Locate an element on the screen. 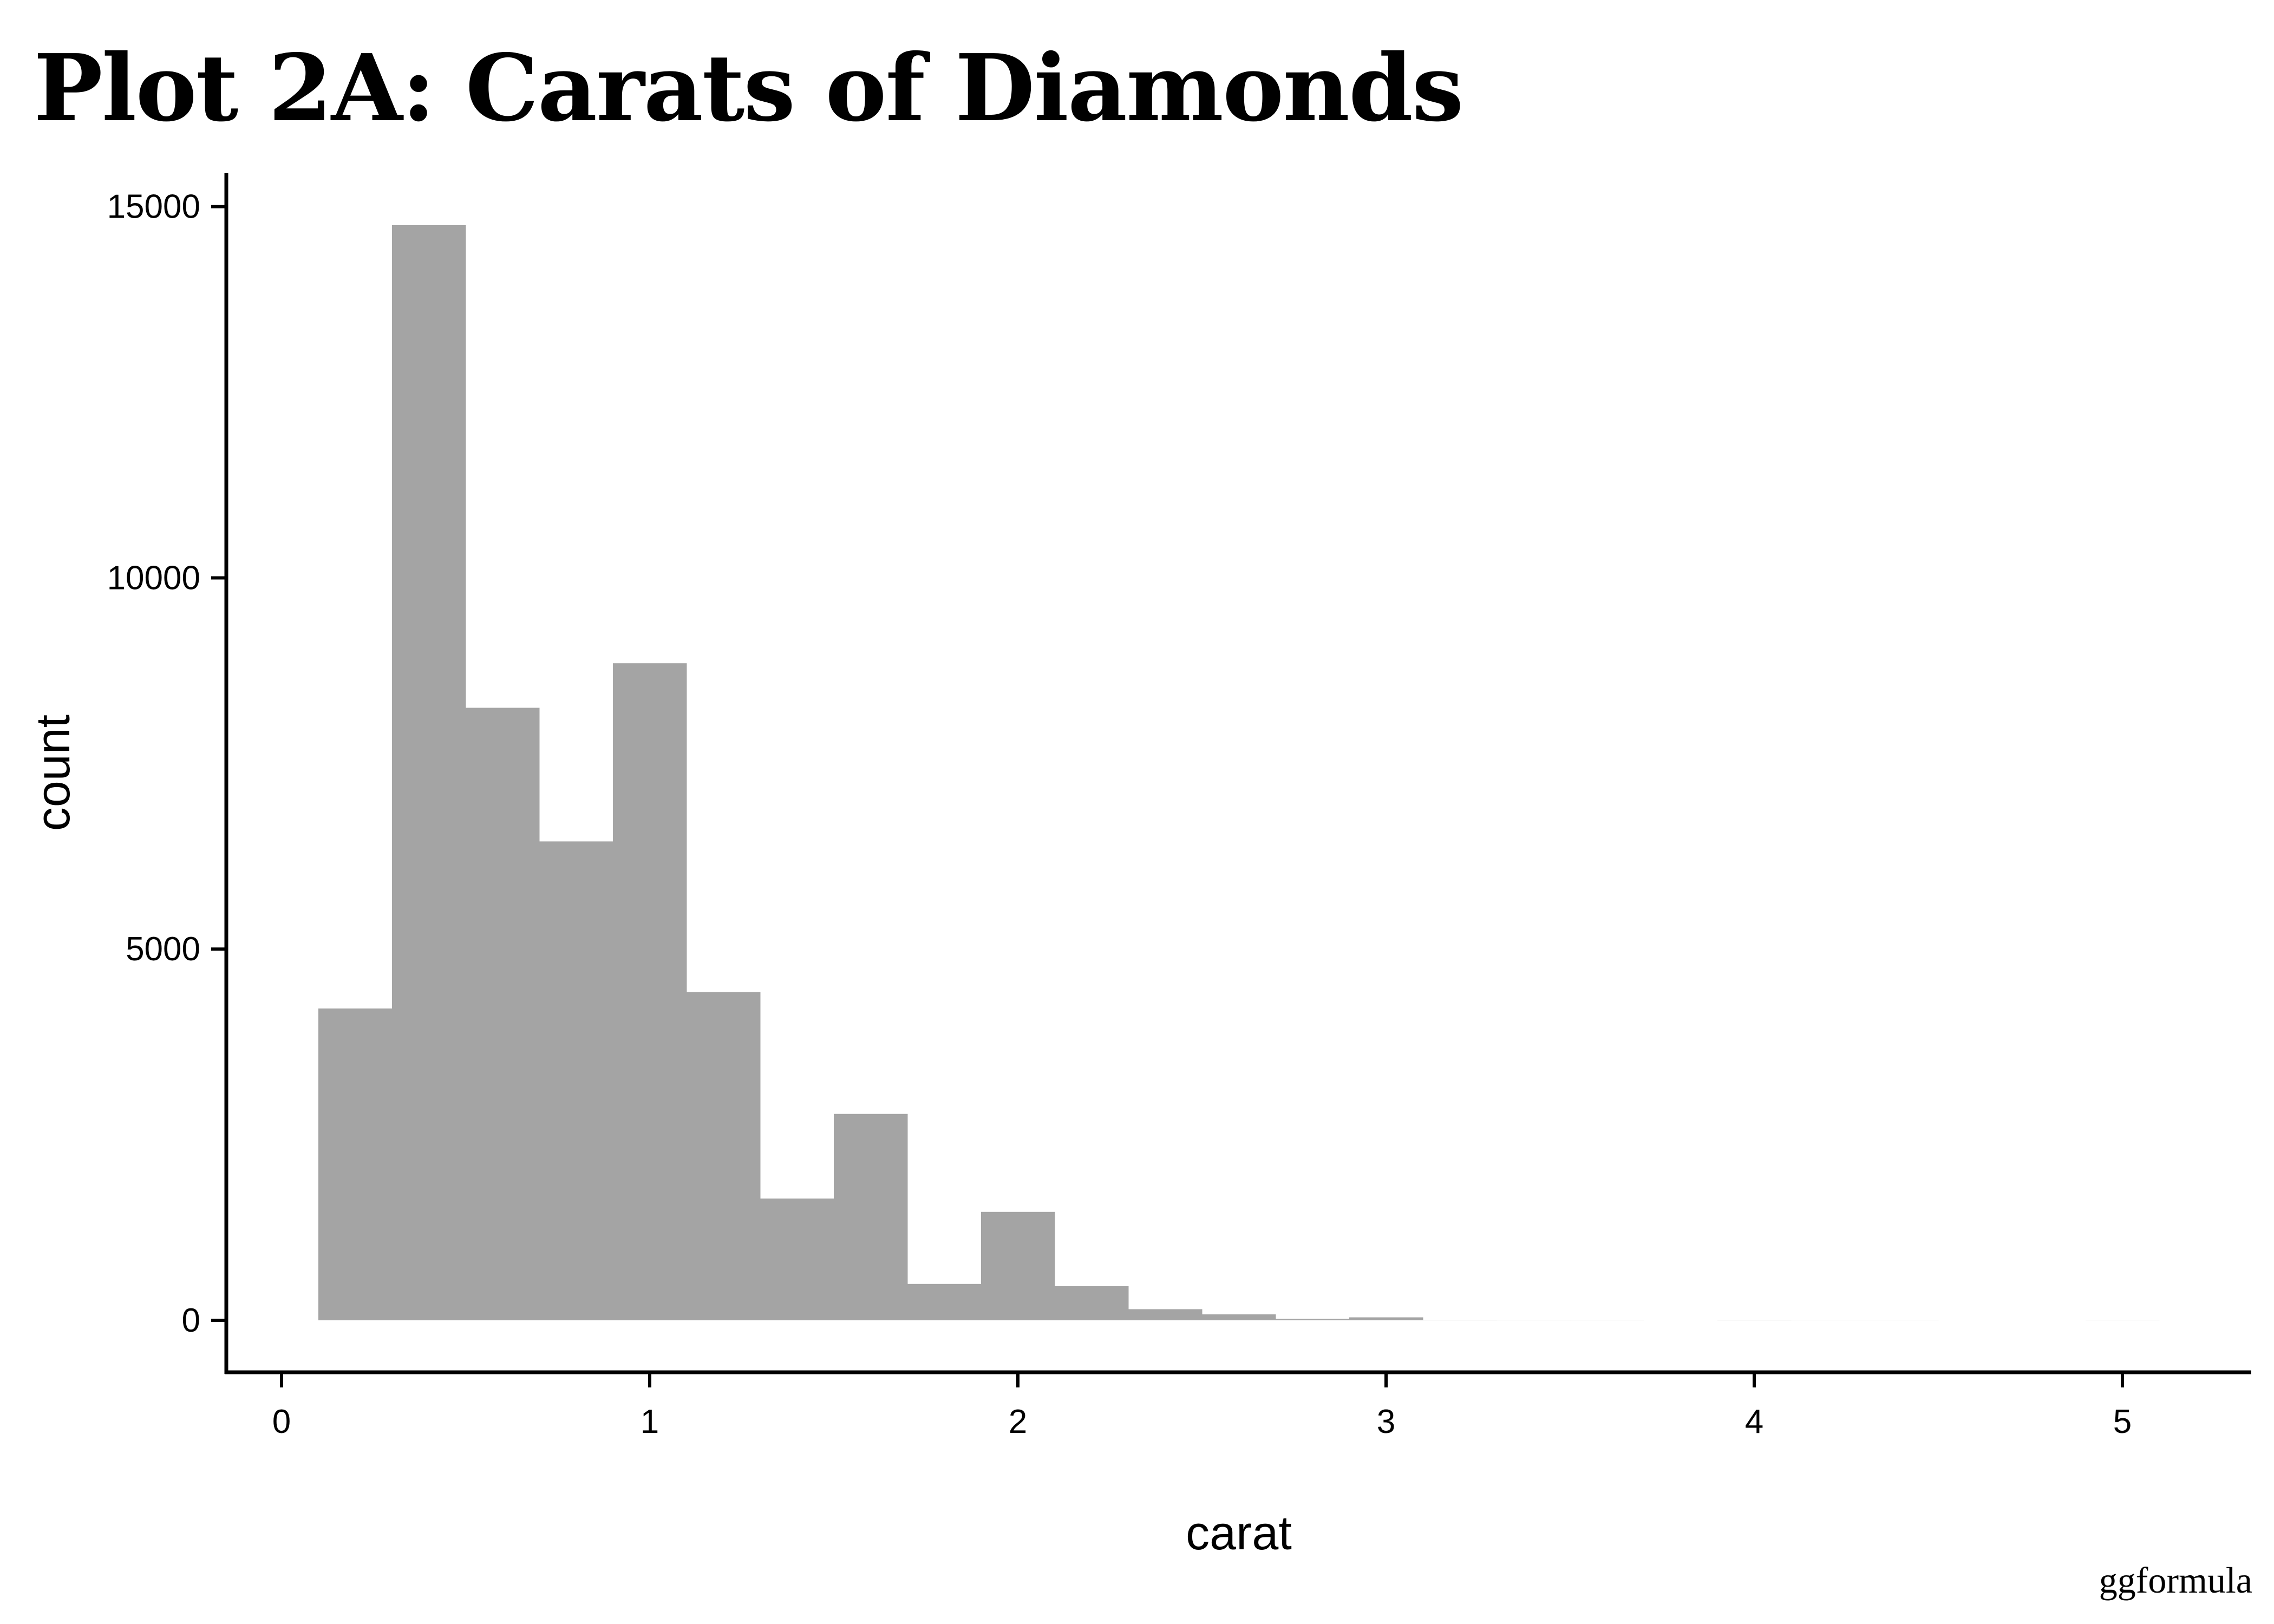 This screenshot has height=1624, width=2274. x-tick-label-1: 1 is located at coordinates (650, 1421).